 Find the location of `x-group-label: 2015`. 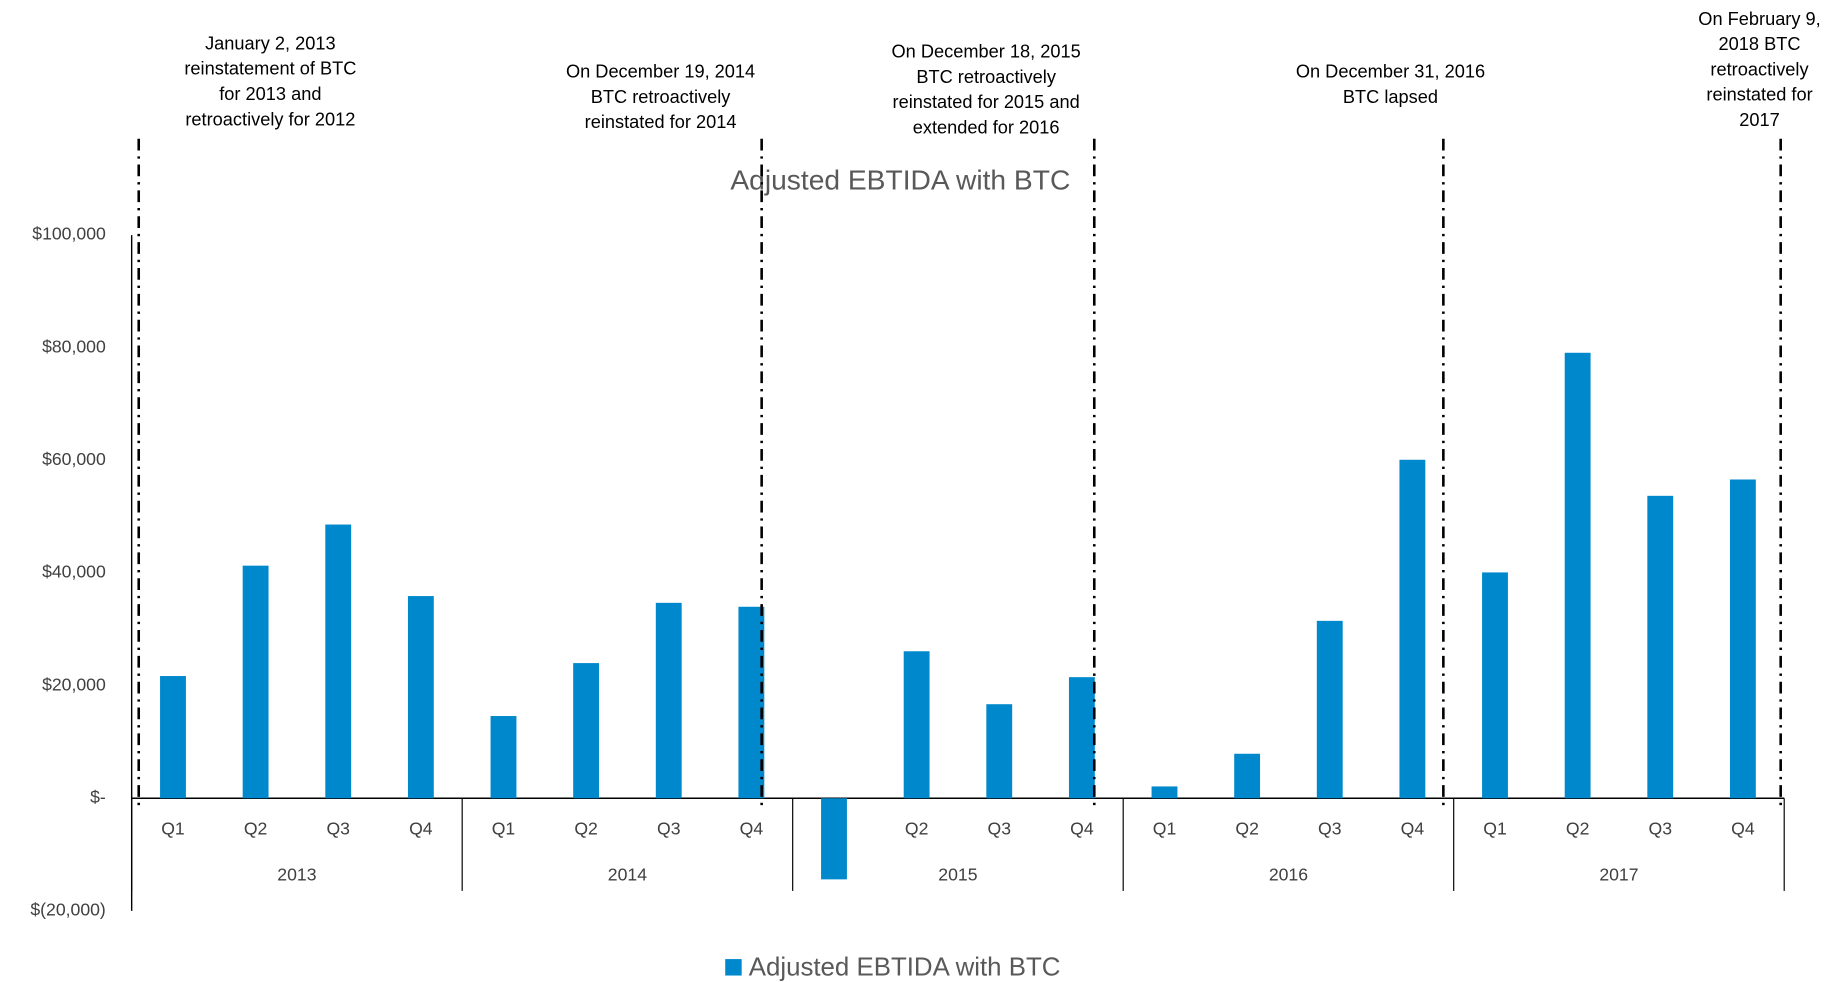

x-group-label: 2015 is located at coordinates (957, 874).